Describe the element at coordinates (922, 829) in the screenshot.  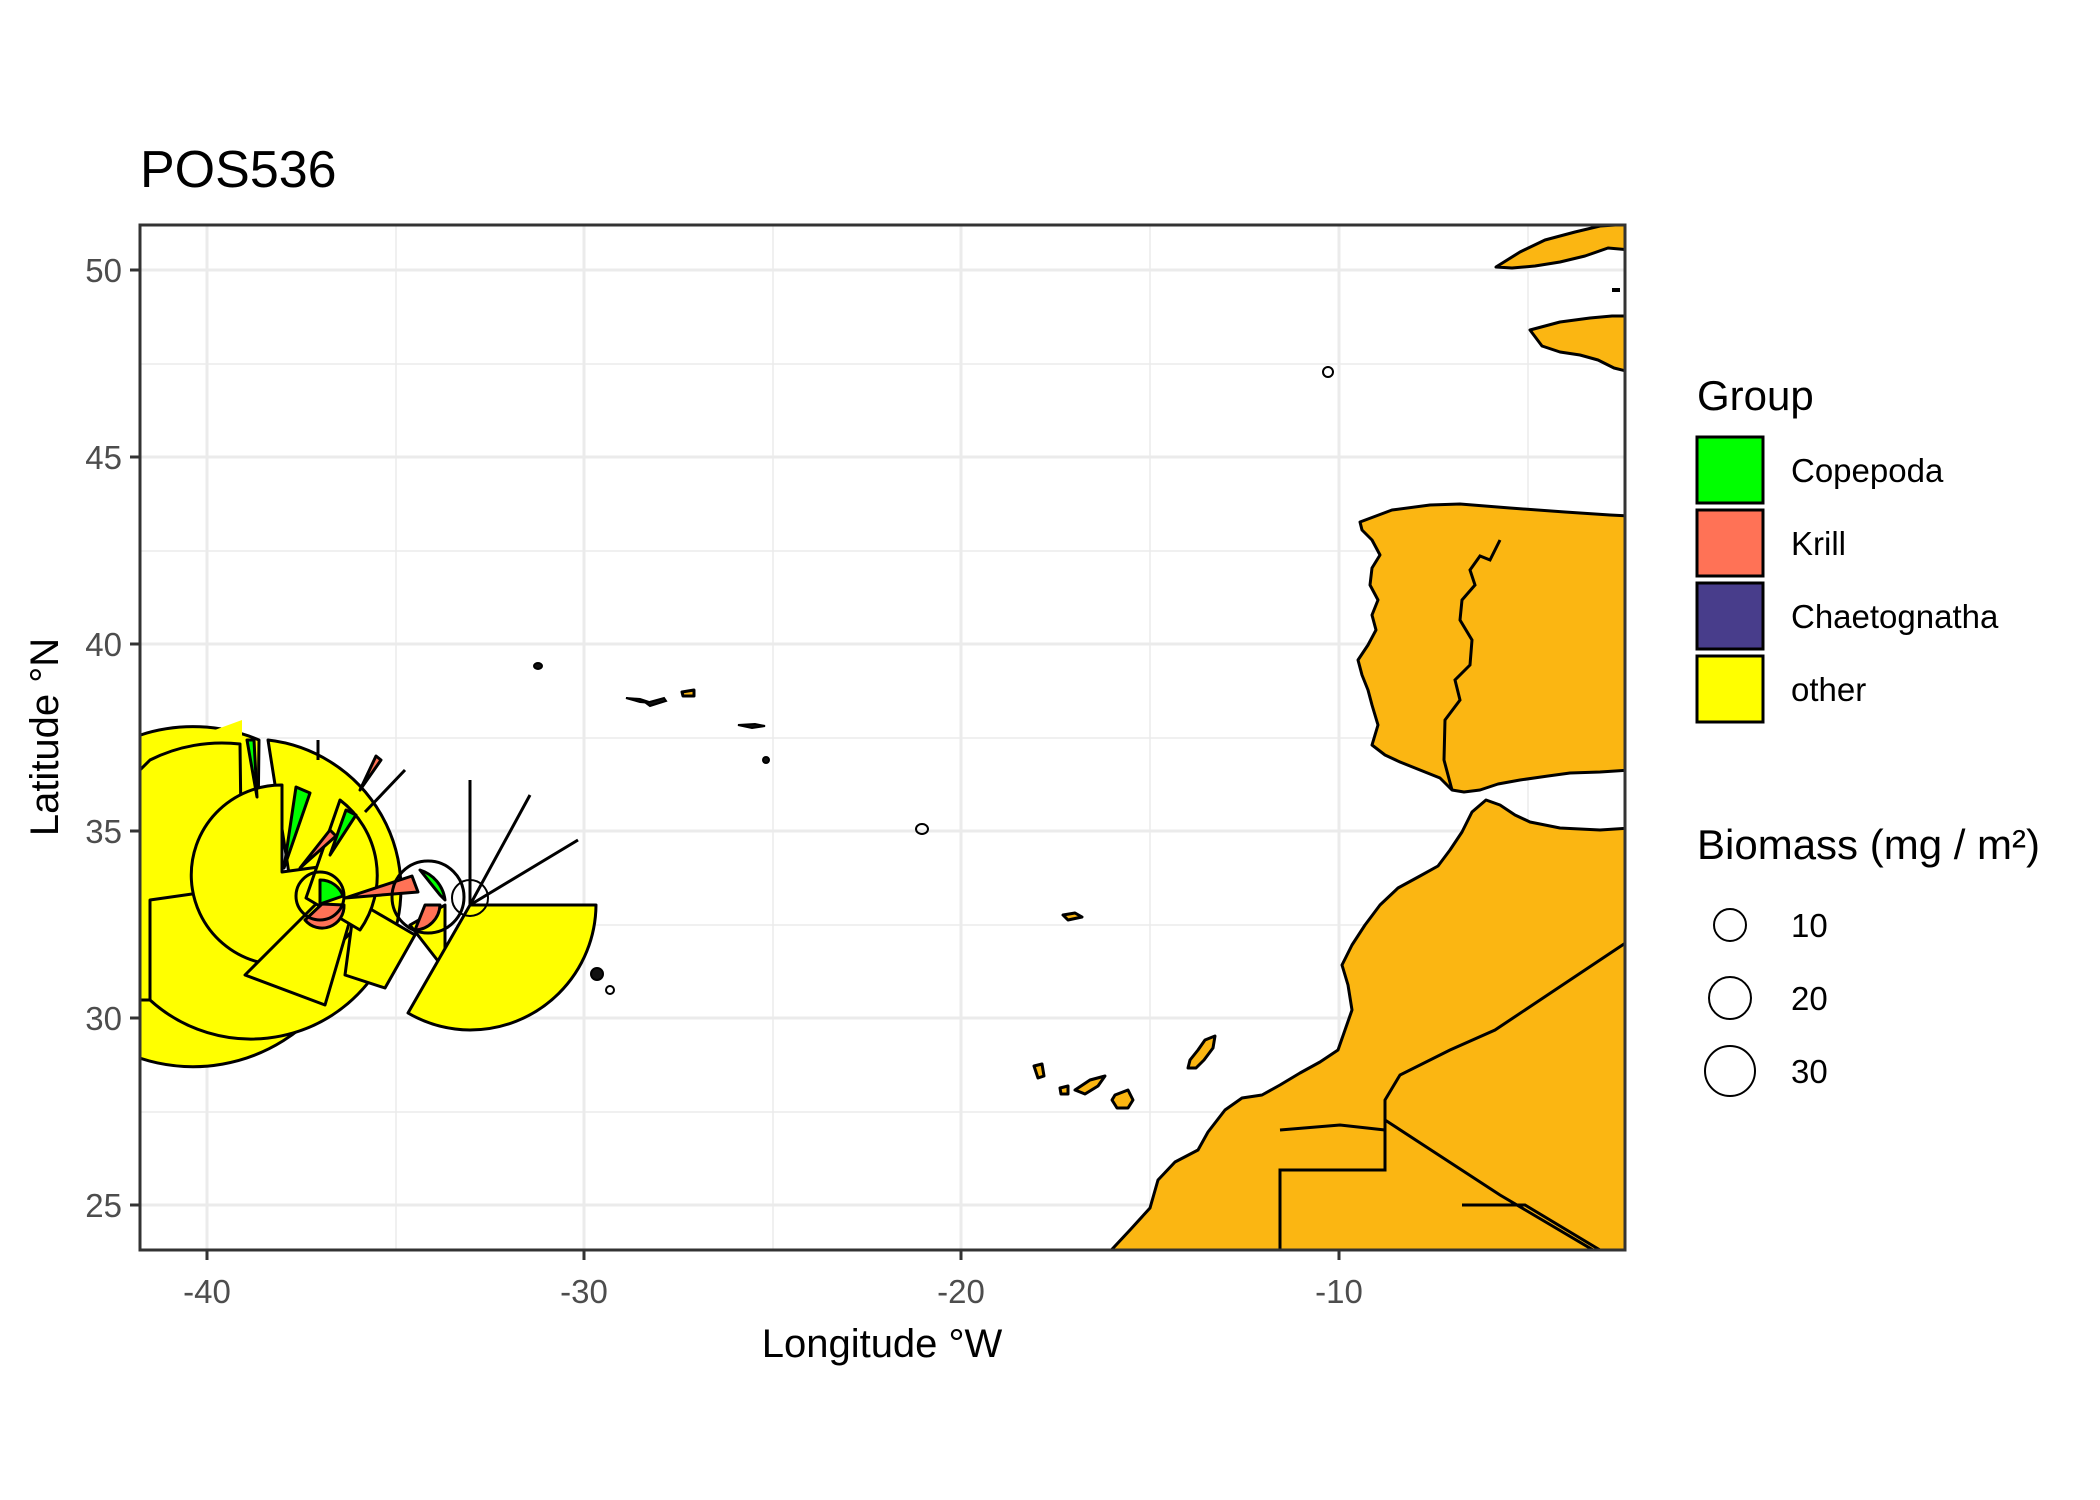
I see `island-seamount` at that location.